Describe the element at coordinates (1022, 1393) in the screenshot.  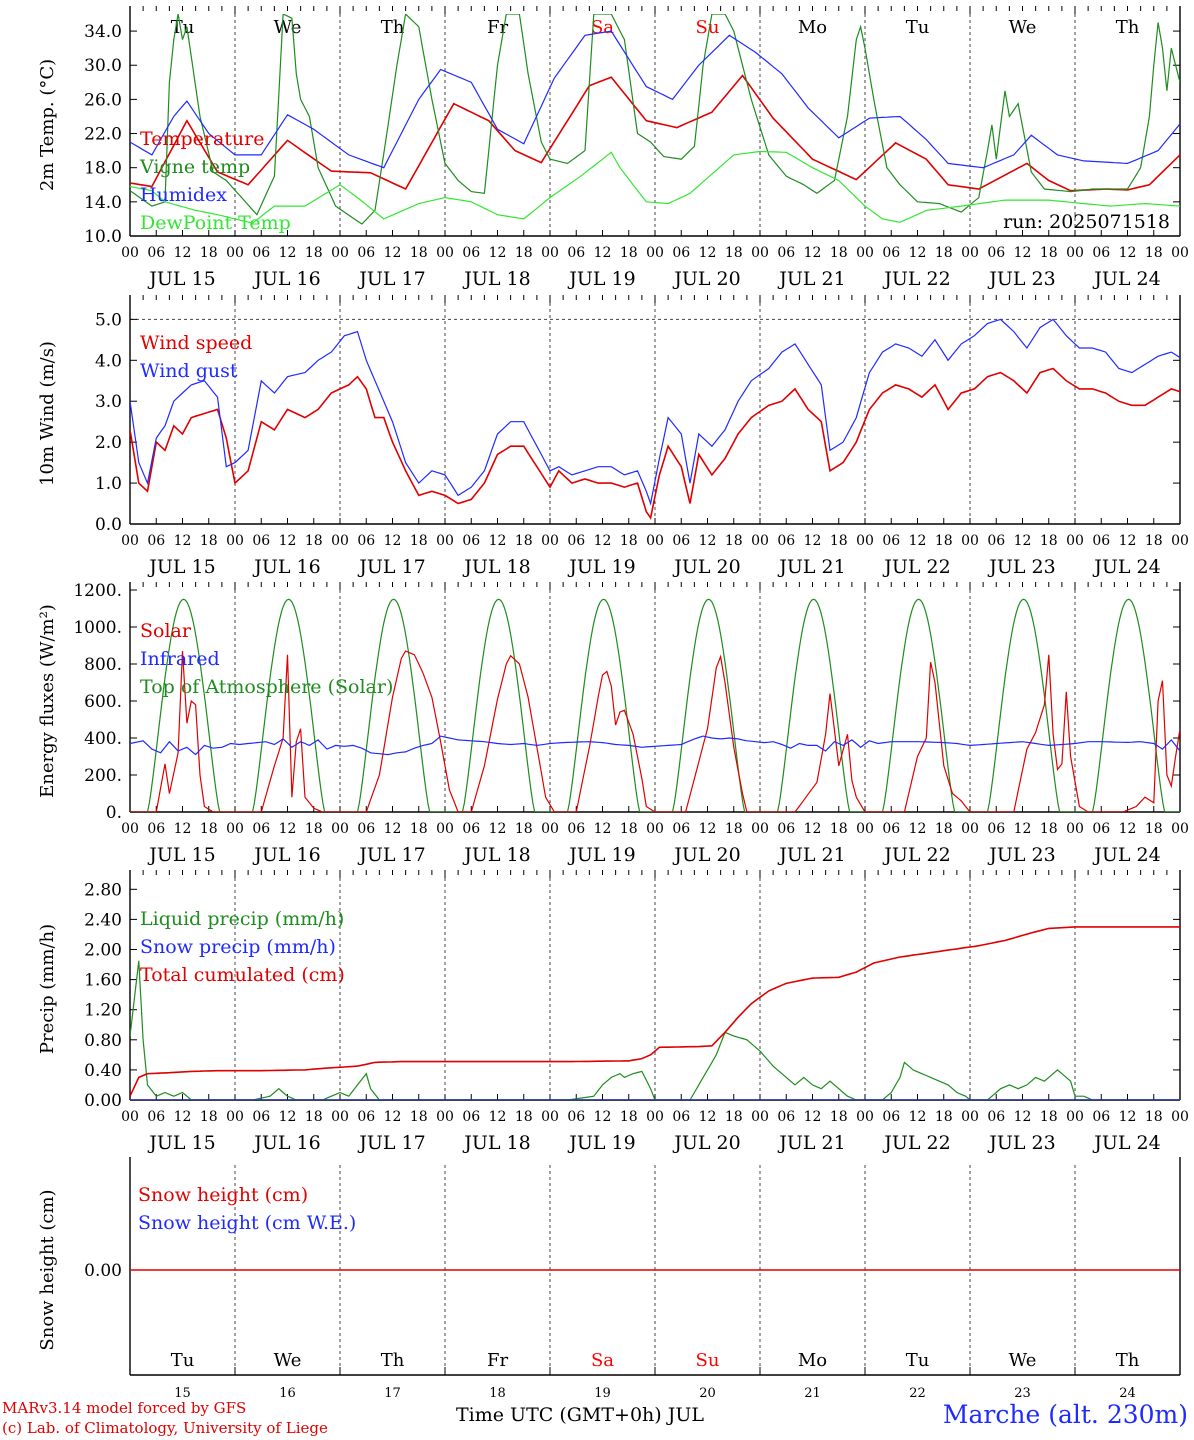
I see `day-number-label: 23` at that location.